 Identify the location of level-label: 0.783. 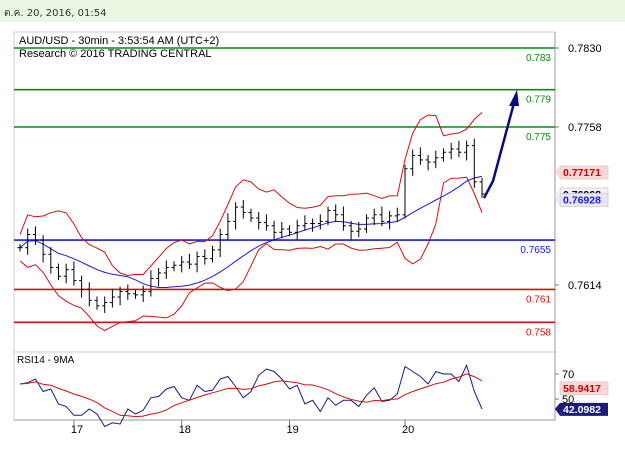
(538, 58).